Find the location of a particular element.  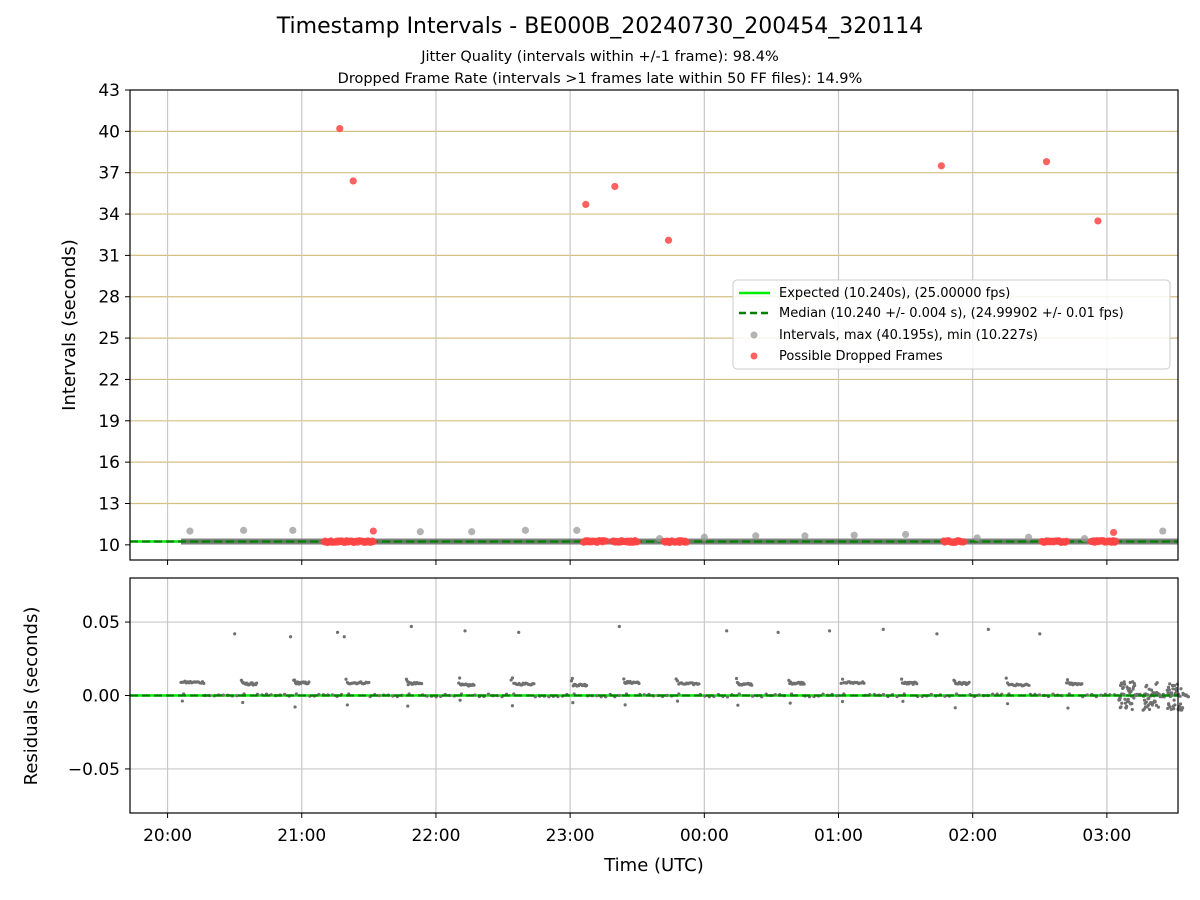

residuals-xtick-label: 22:00 is located at coordinates (435, 836).